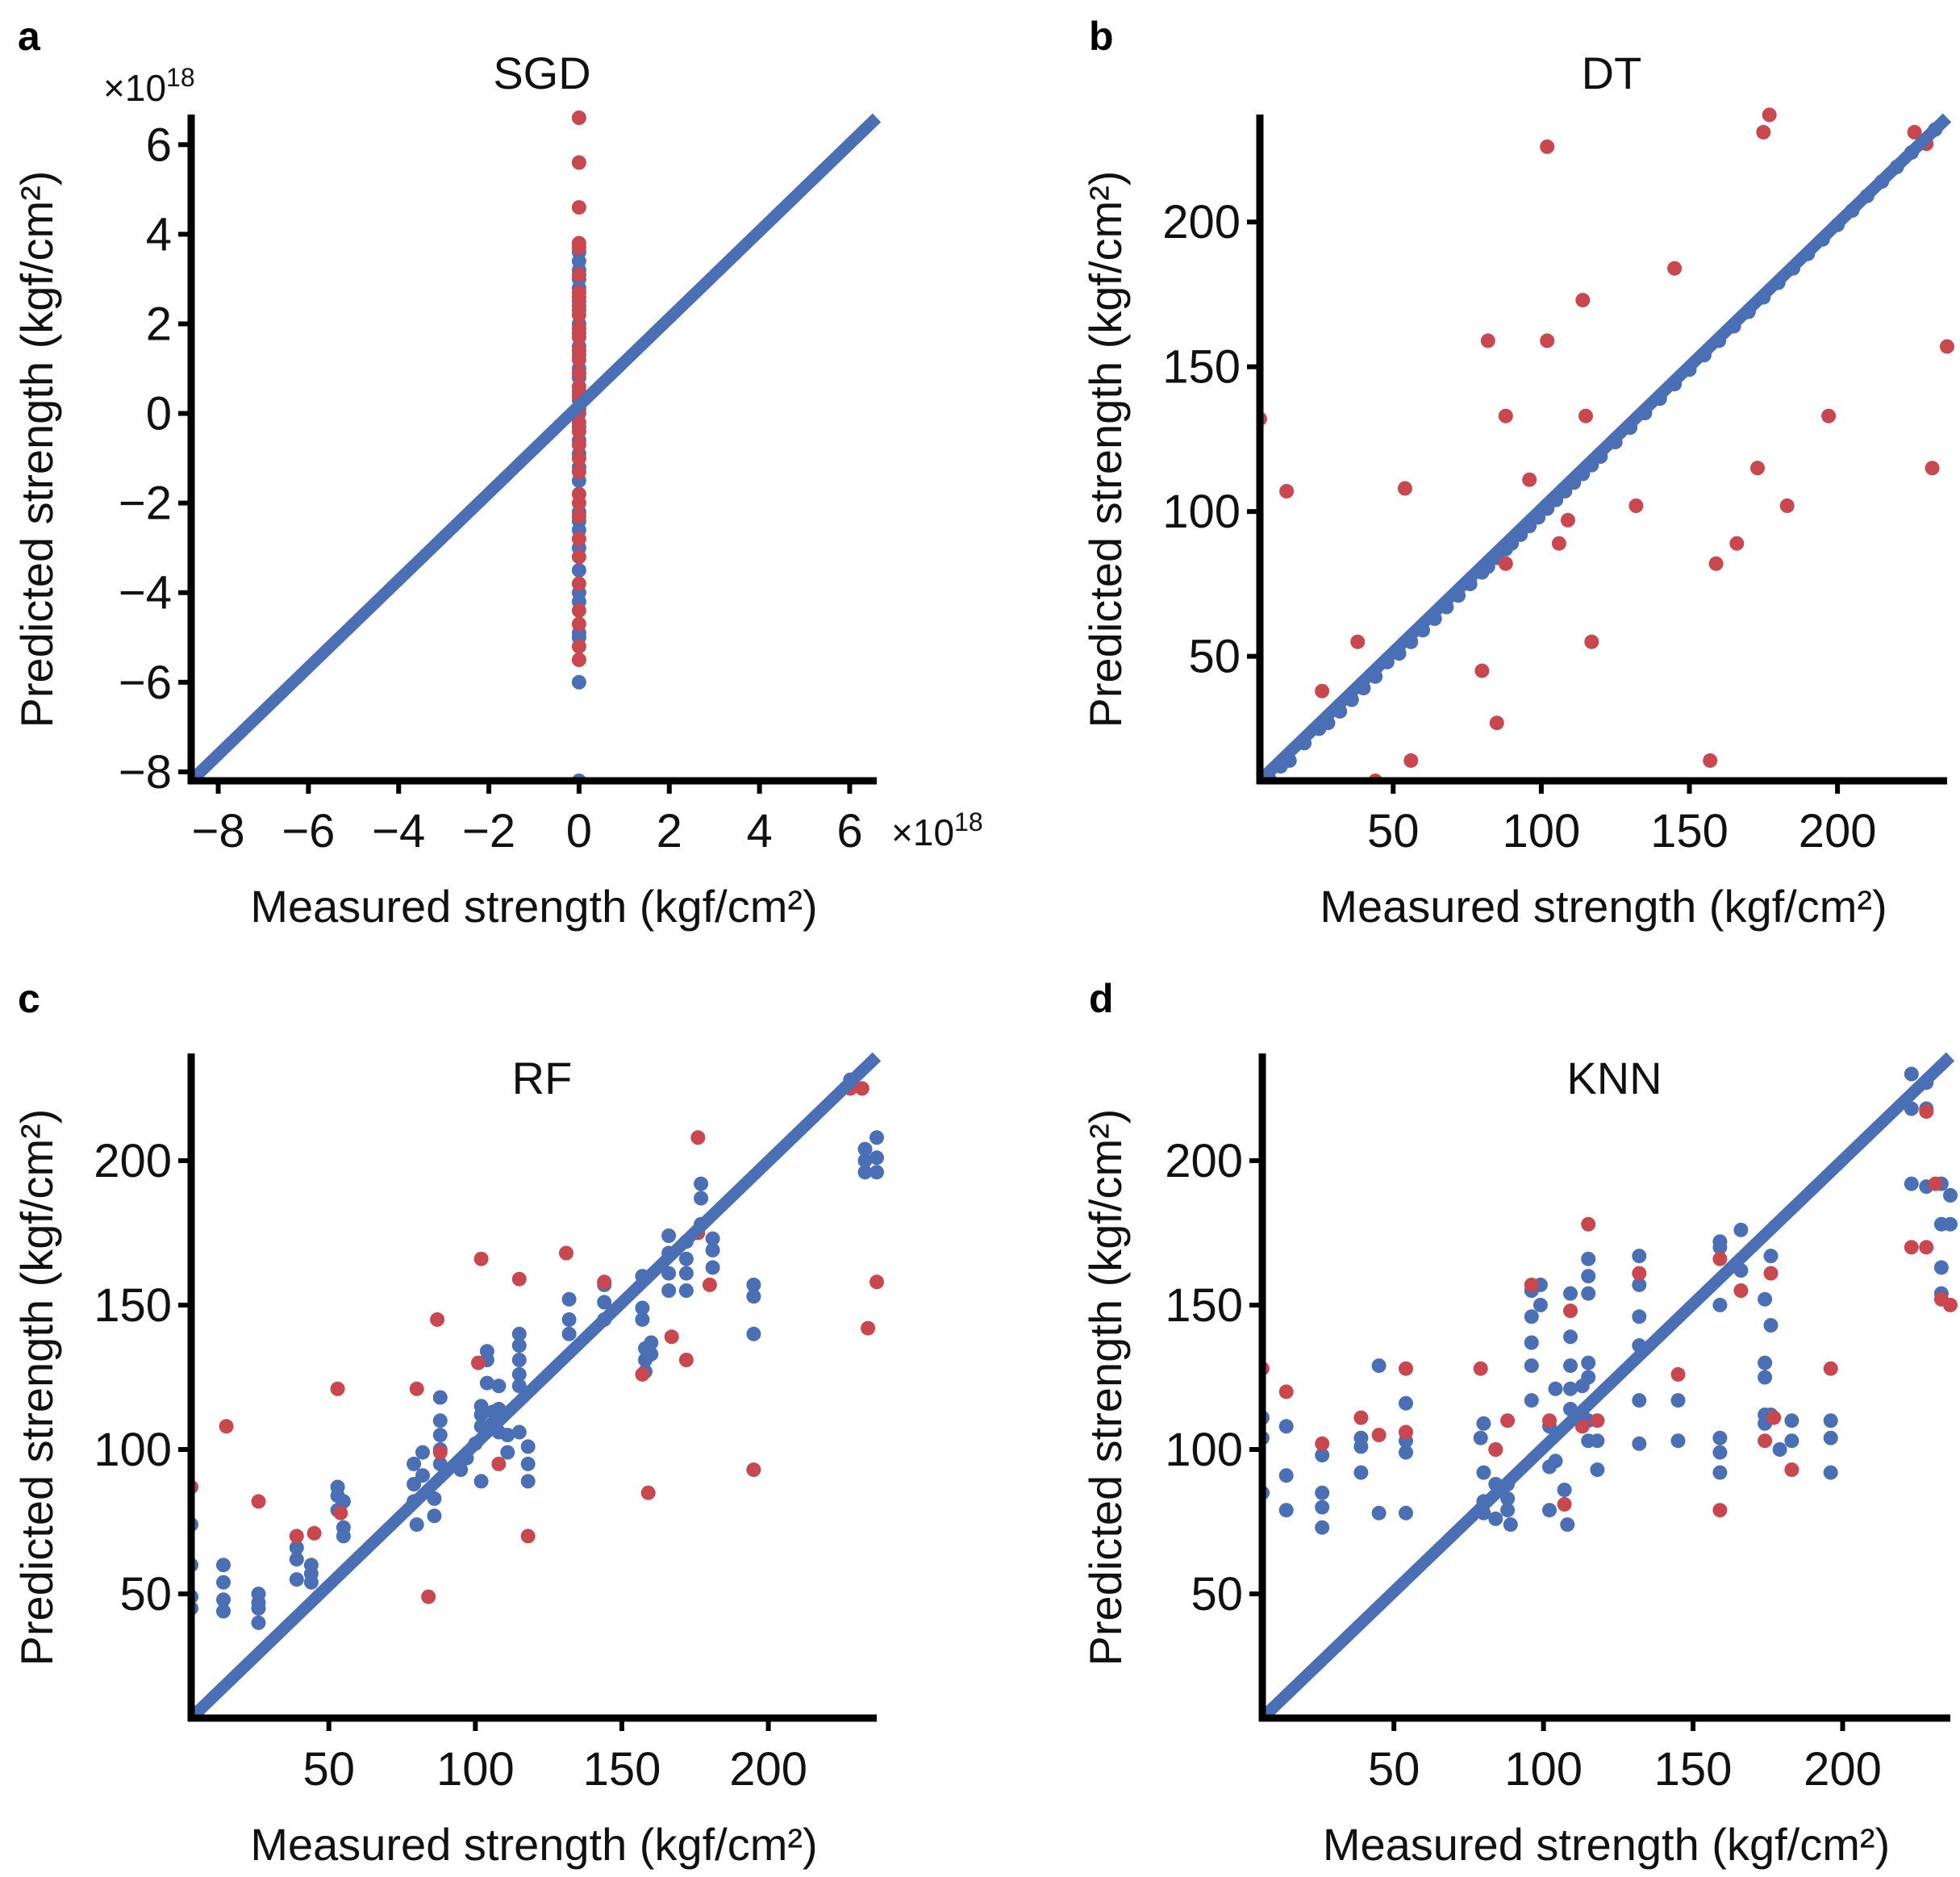 The width and height of the screenshot is (1960, 1877). Describe the element at coordinates (1838, 831) in the screenshot. I see `x-tick-label: 200` at that location.